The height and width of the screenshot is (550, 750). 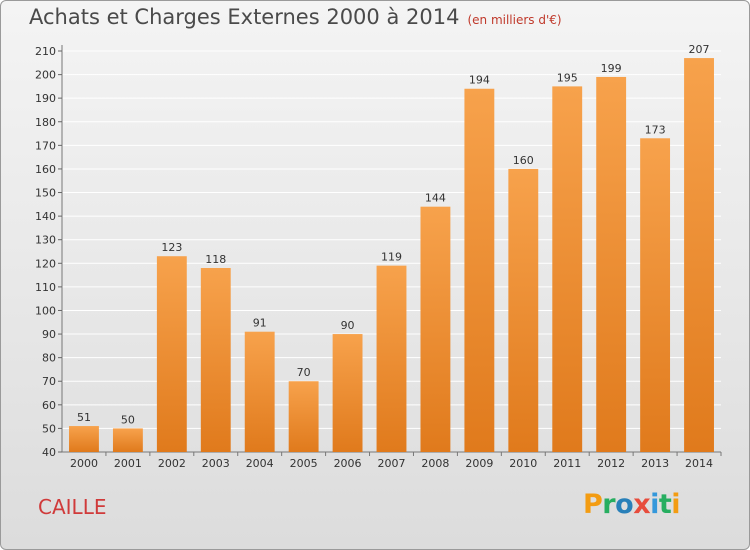 I want to click on bar-2010, so click(x=523, y=310).